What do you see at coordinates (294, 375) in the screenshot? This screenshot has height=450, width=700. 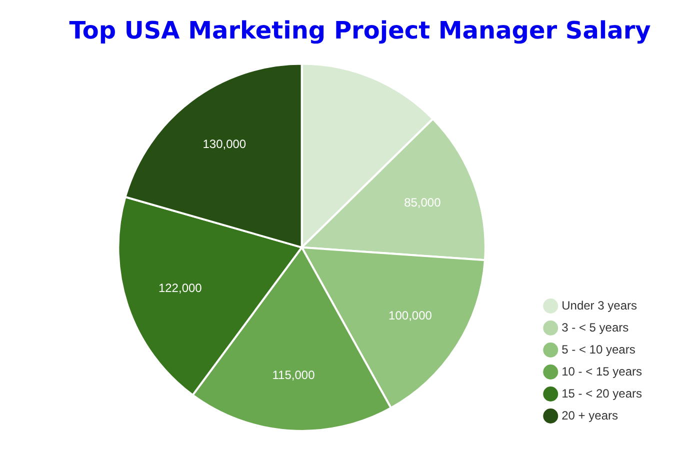 I see `data-label: 115,000` at bounding box center [294, 375].